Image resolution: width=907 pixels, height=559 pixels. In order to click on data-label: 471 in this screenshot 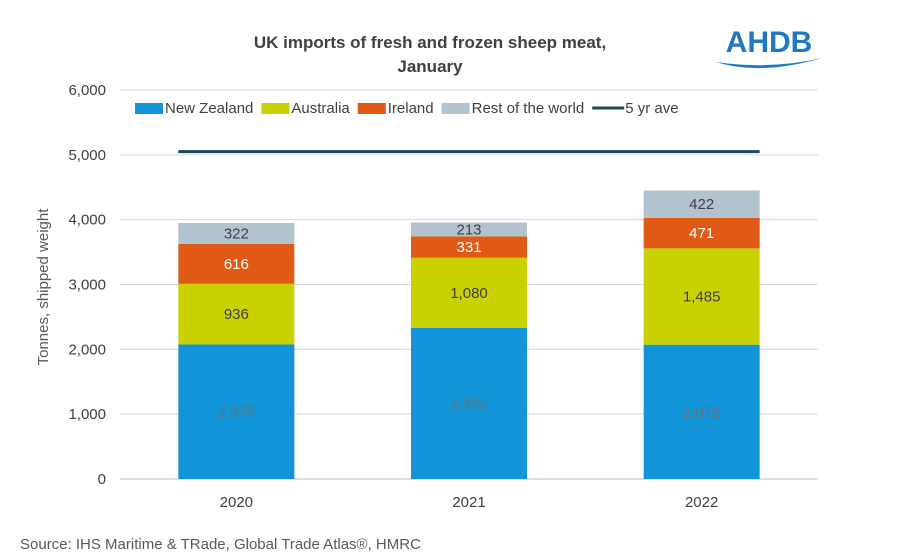, I will do `click(701, 233)`.